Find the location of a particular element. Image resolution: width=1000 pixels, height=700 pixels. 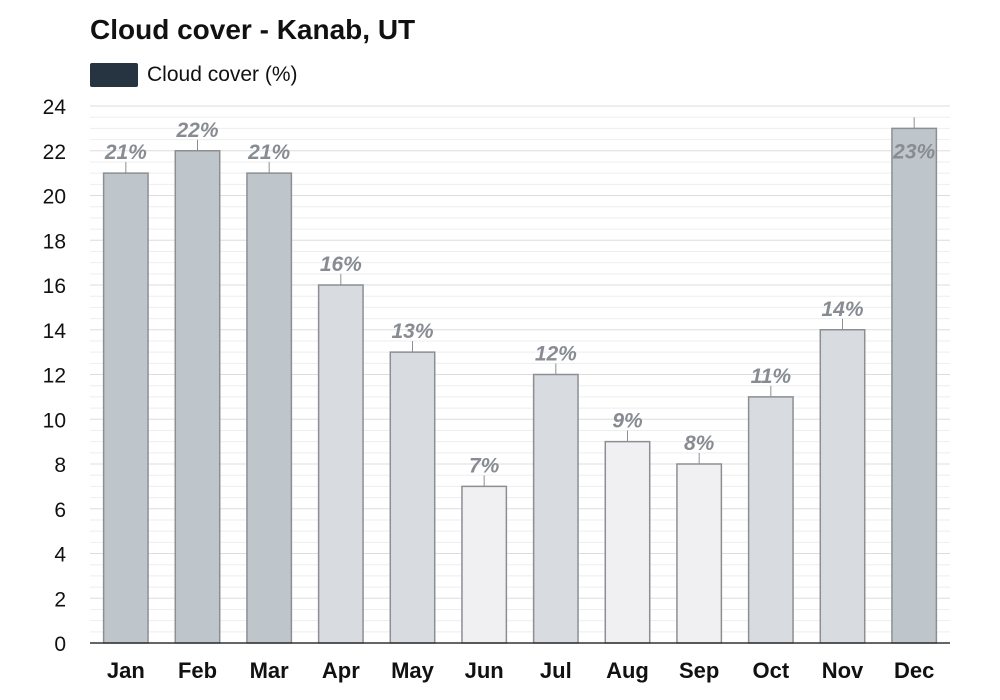

x-tick-label: Dec is located at coordinates (914, 670).